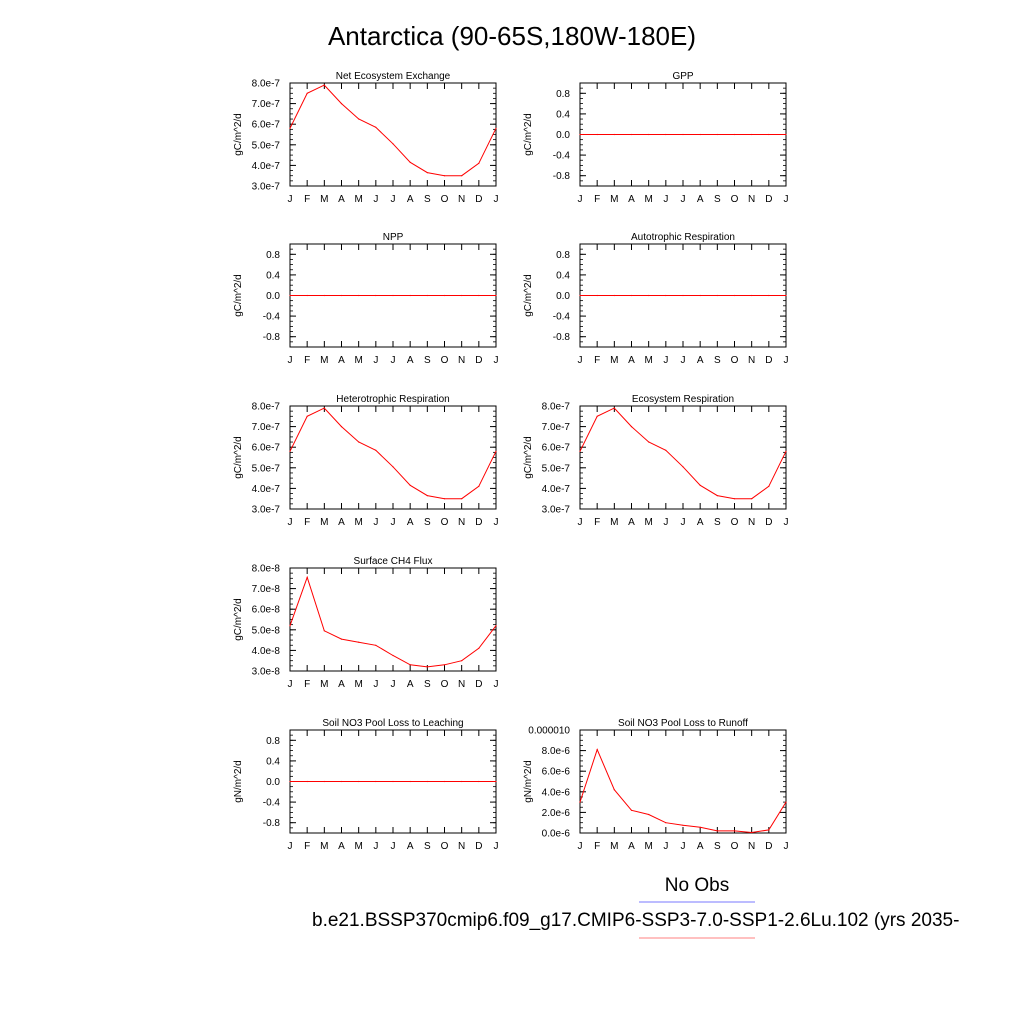 This screenshot has height=1029, width=1024. I want to click on y-tick-label: -0.8, so click(562, 176).